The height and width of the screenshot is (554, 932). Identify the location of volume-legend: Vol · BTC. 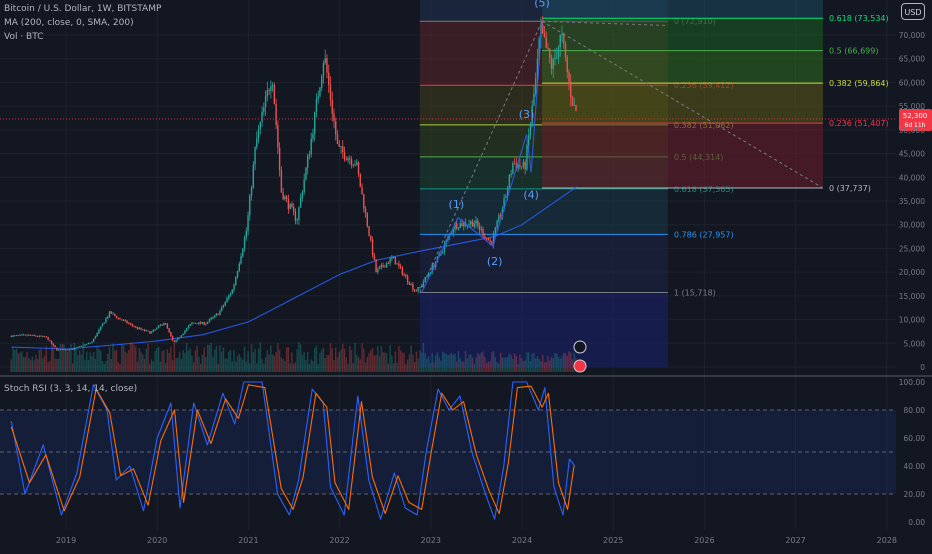
(24, 37).